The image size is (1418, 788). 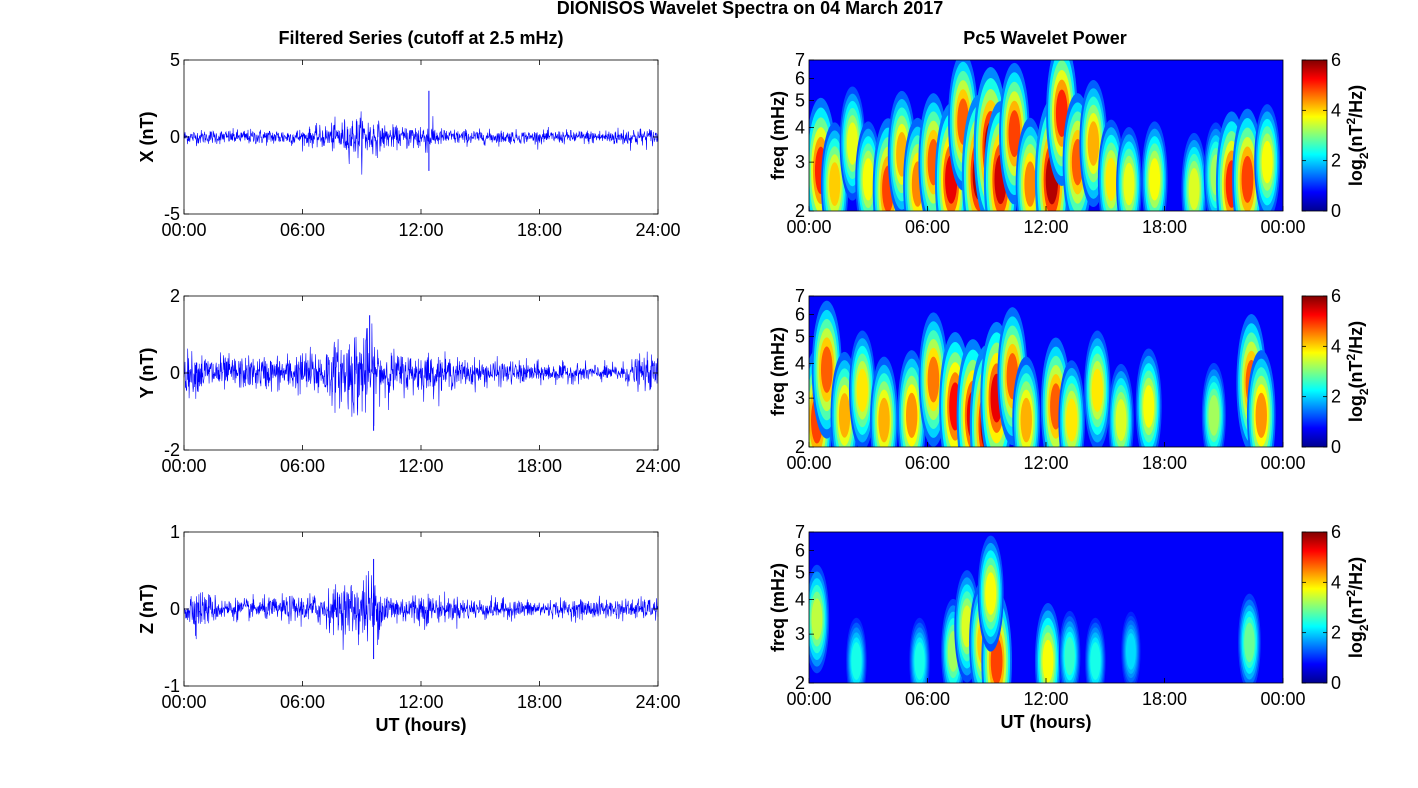 What do you see at coordinates (657, 702) in the screenshot?
I see `x-tick-label: 24:00` at bounding box center [657, 702].